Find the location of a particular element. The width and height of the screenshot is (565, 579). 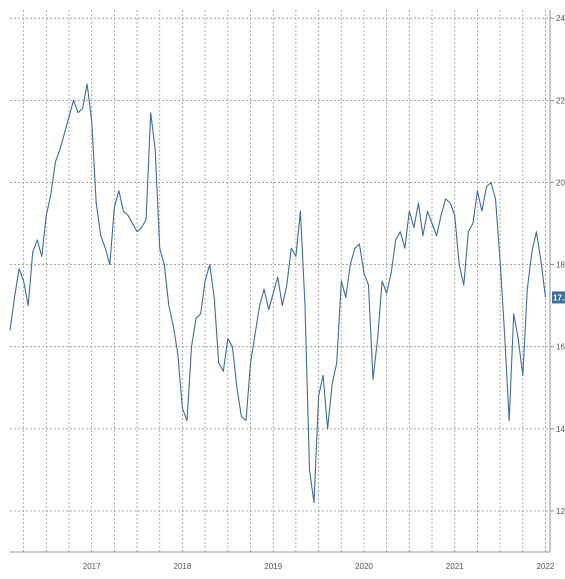

x-tick-label: 2019 is located at coordinates (273, 566).